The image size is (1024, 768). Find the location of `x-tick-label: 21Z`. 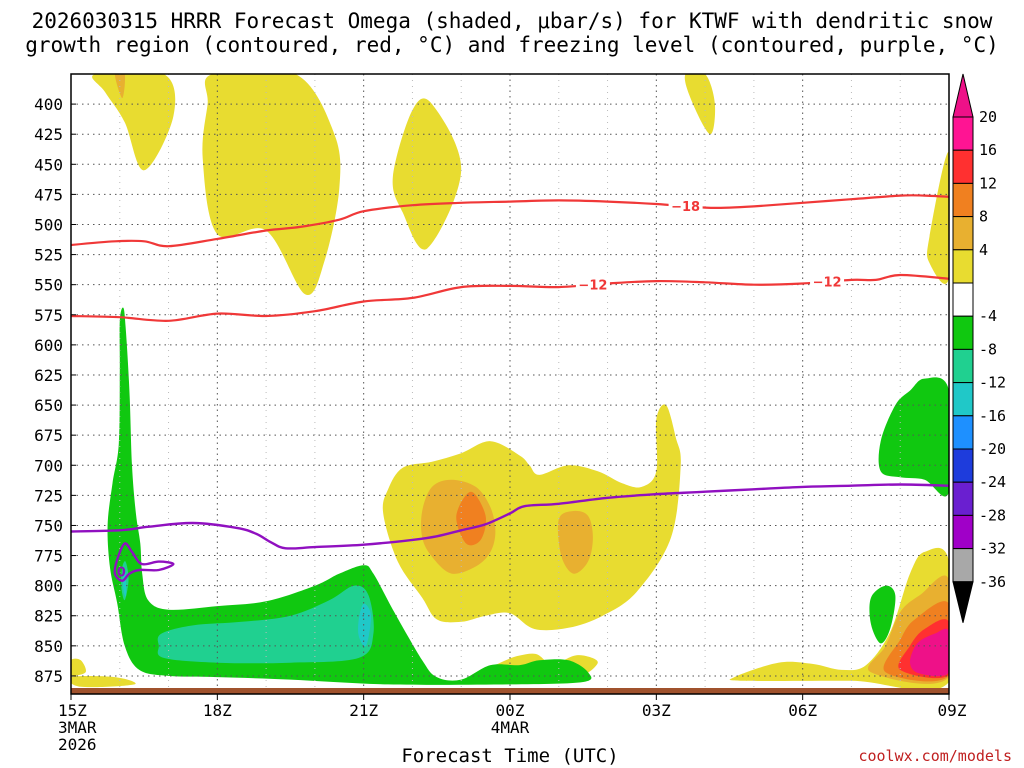

x-tick-label: 21Z is located at coordinates (363, 710).